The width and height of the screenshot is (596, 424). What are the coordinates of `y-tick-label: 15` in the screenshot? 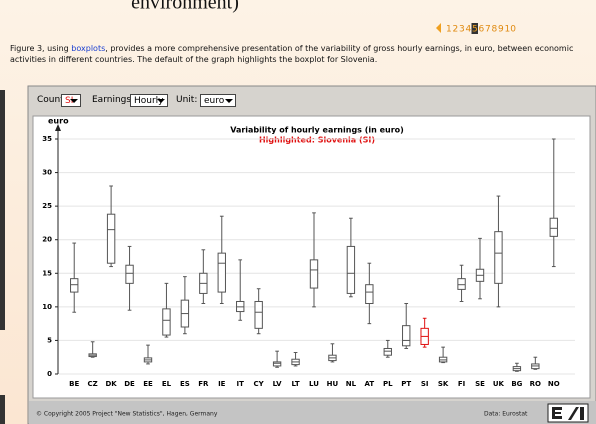 It's located at (47, 273).